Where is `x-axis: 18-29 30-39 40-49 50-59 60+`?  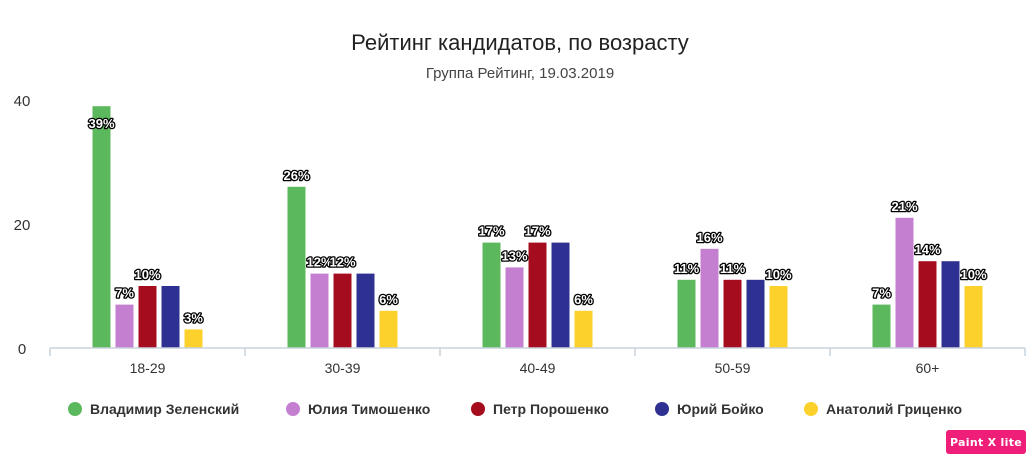
x-axis: 18-29 30-39 40-49 50-59 60+ is located at coordinates (537, 362).